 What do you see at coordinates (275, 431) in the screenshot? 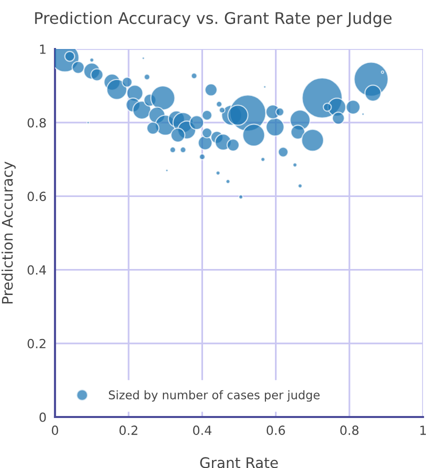
I see `x-tick-label: 0.6` at bounding box center [275, 431].